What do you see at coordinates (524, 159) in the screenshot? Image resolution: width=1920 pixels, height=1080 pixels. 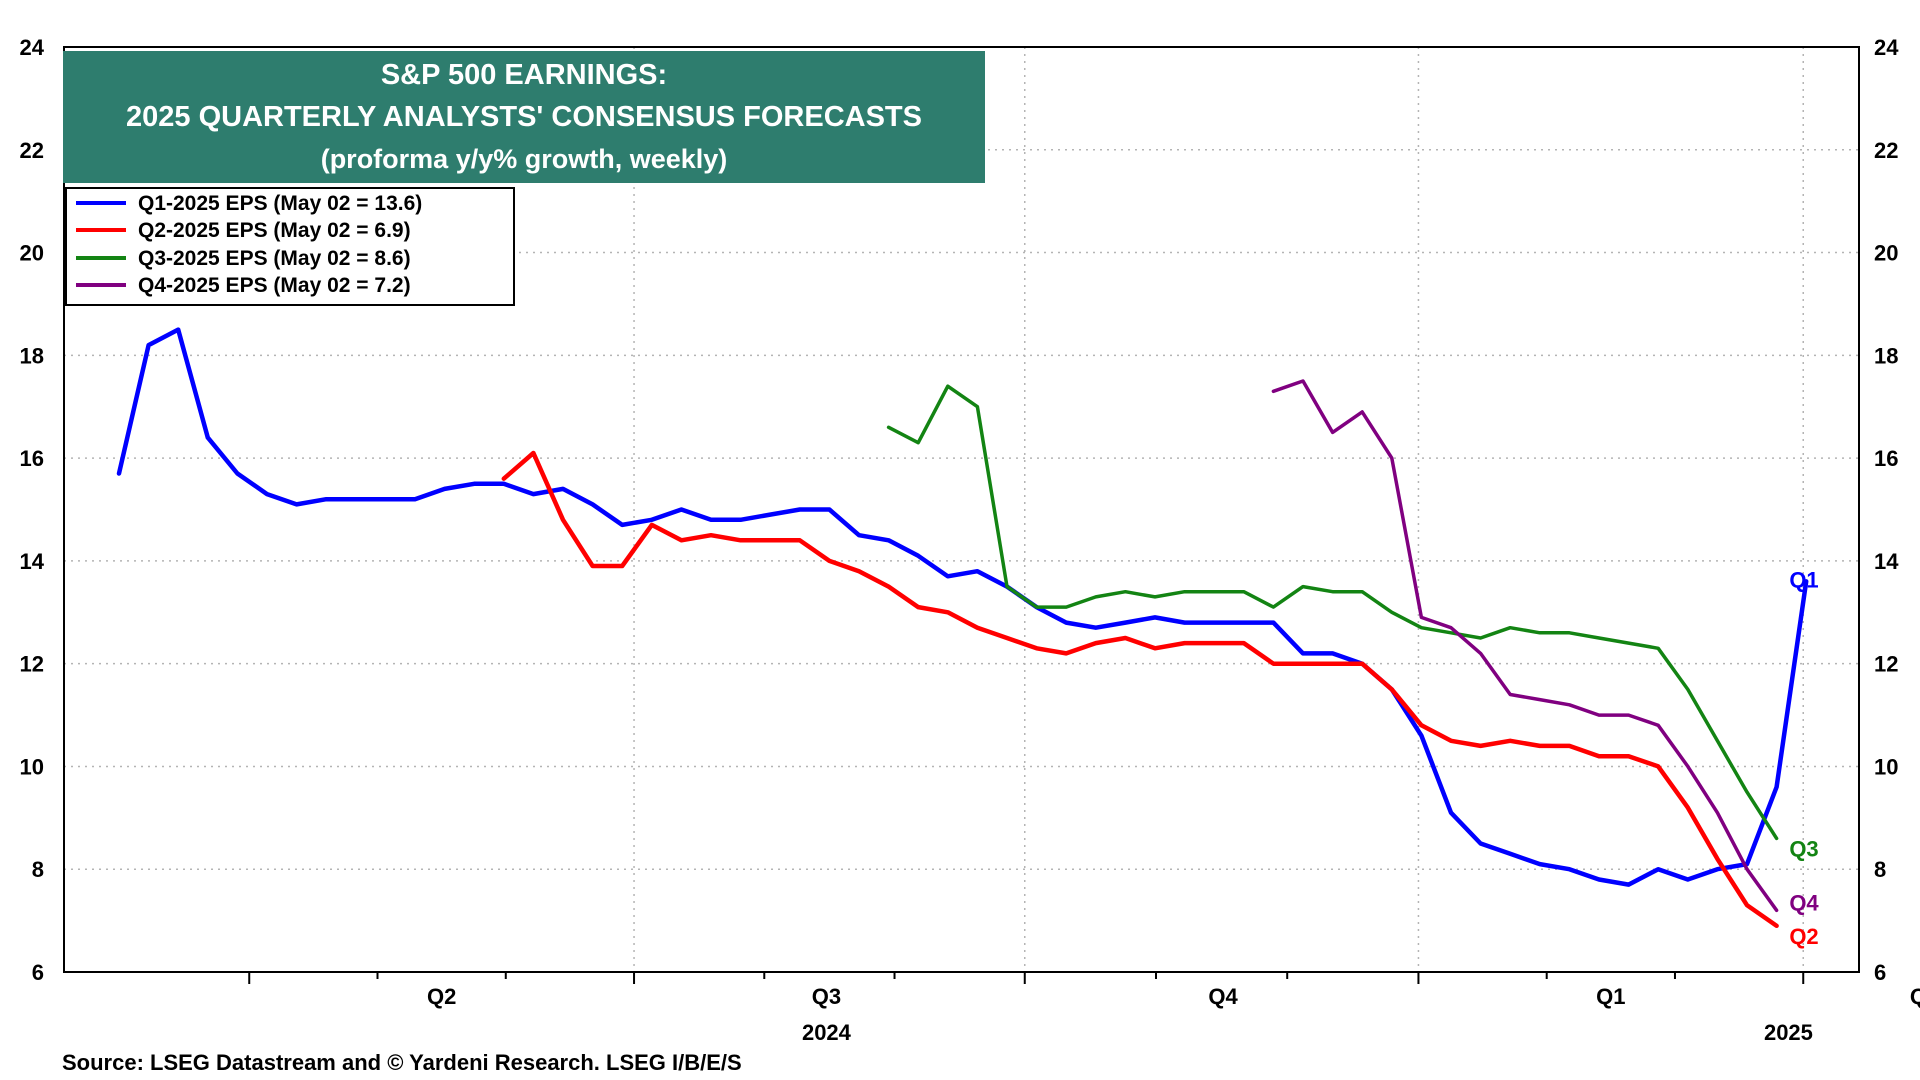 I see `title-line-3: (proforma y/y% growth, weekly)` at bounding box center [524, 159].